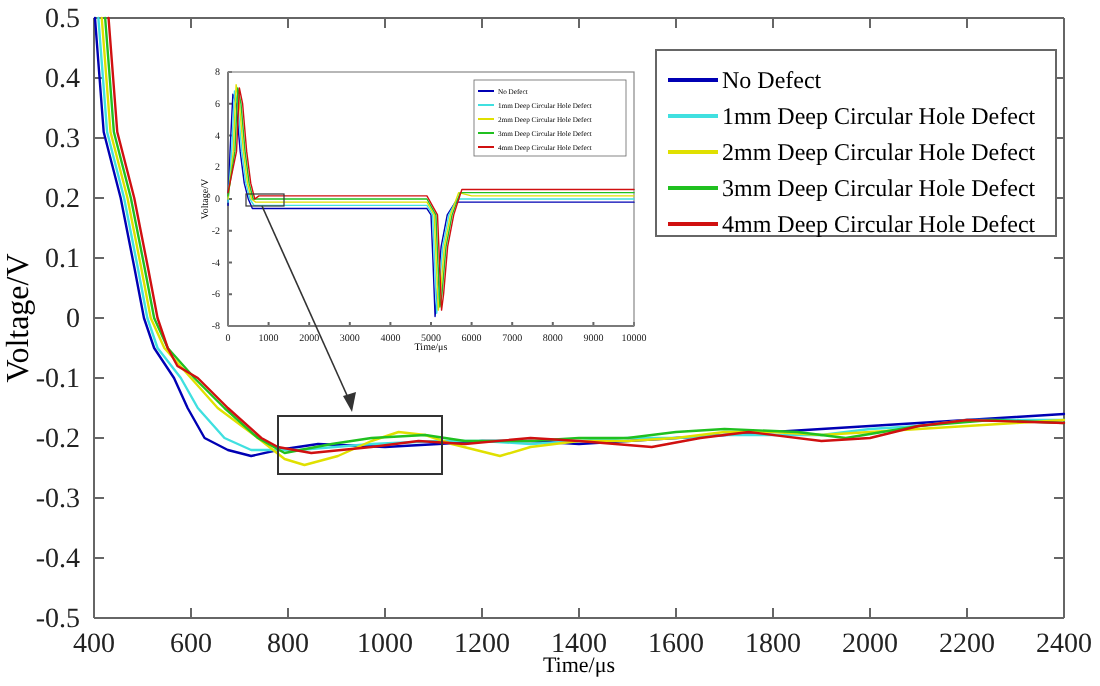  I want to click on y-tick-label: 0.4, so click(62, 79).